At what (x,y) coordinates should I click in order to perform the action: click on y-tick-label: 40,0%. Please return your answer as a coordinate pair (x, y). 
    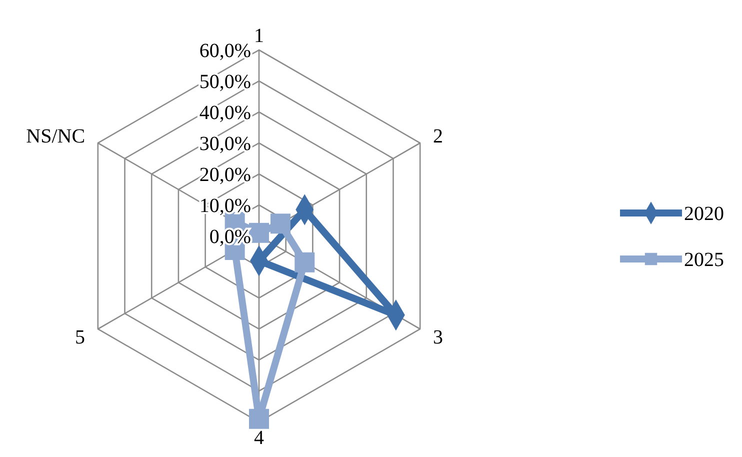
    Looking at the image, I should click on (225, 113).